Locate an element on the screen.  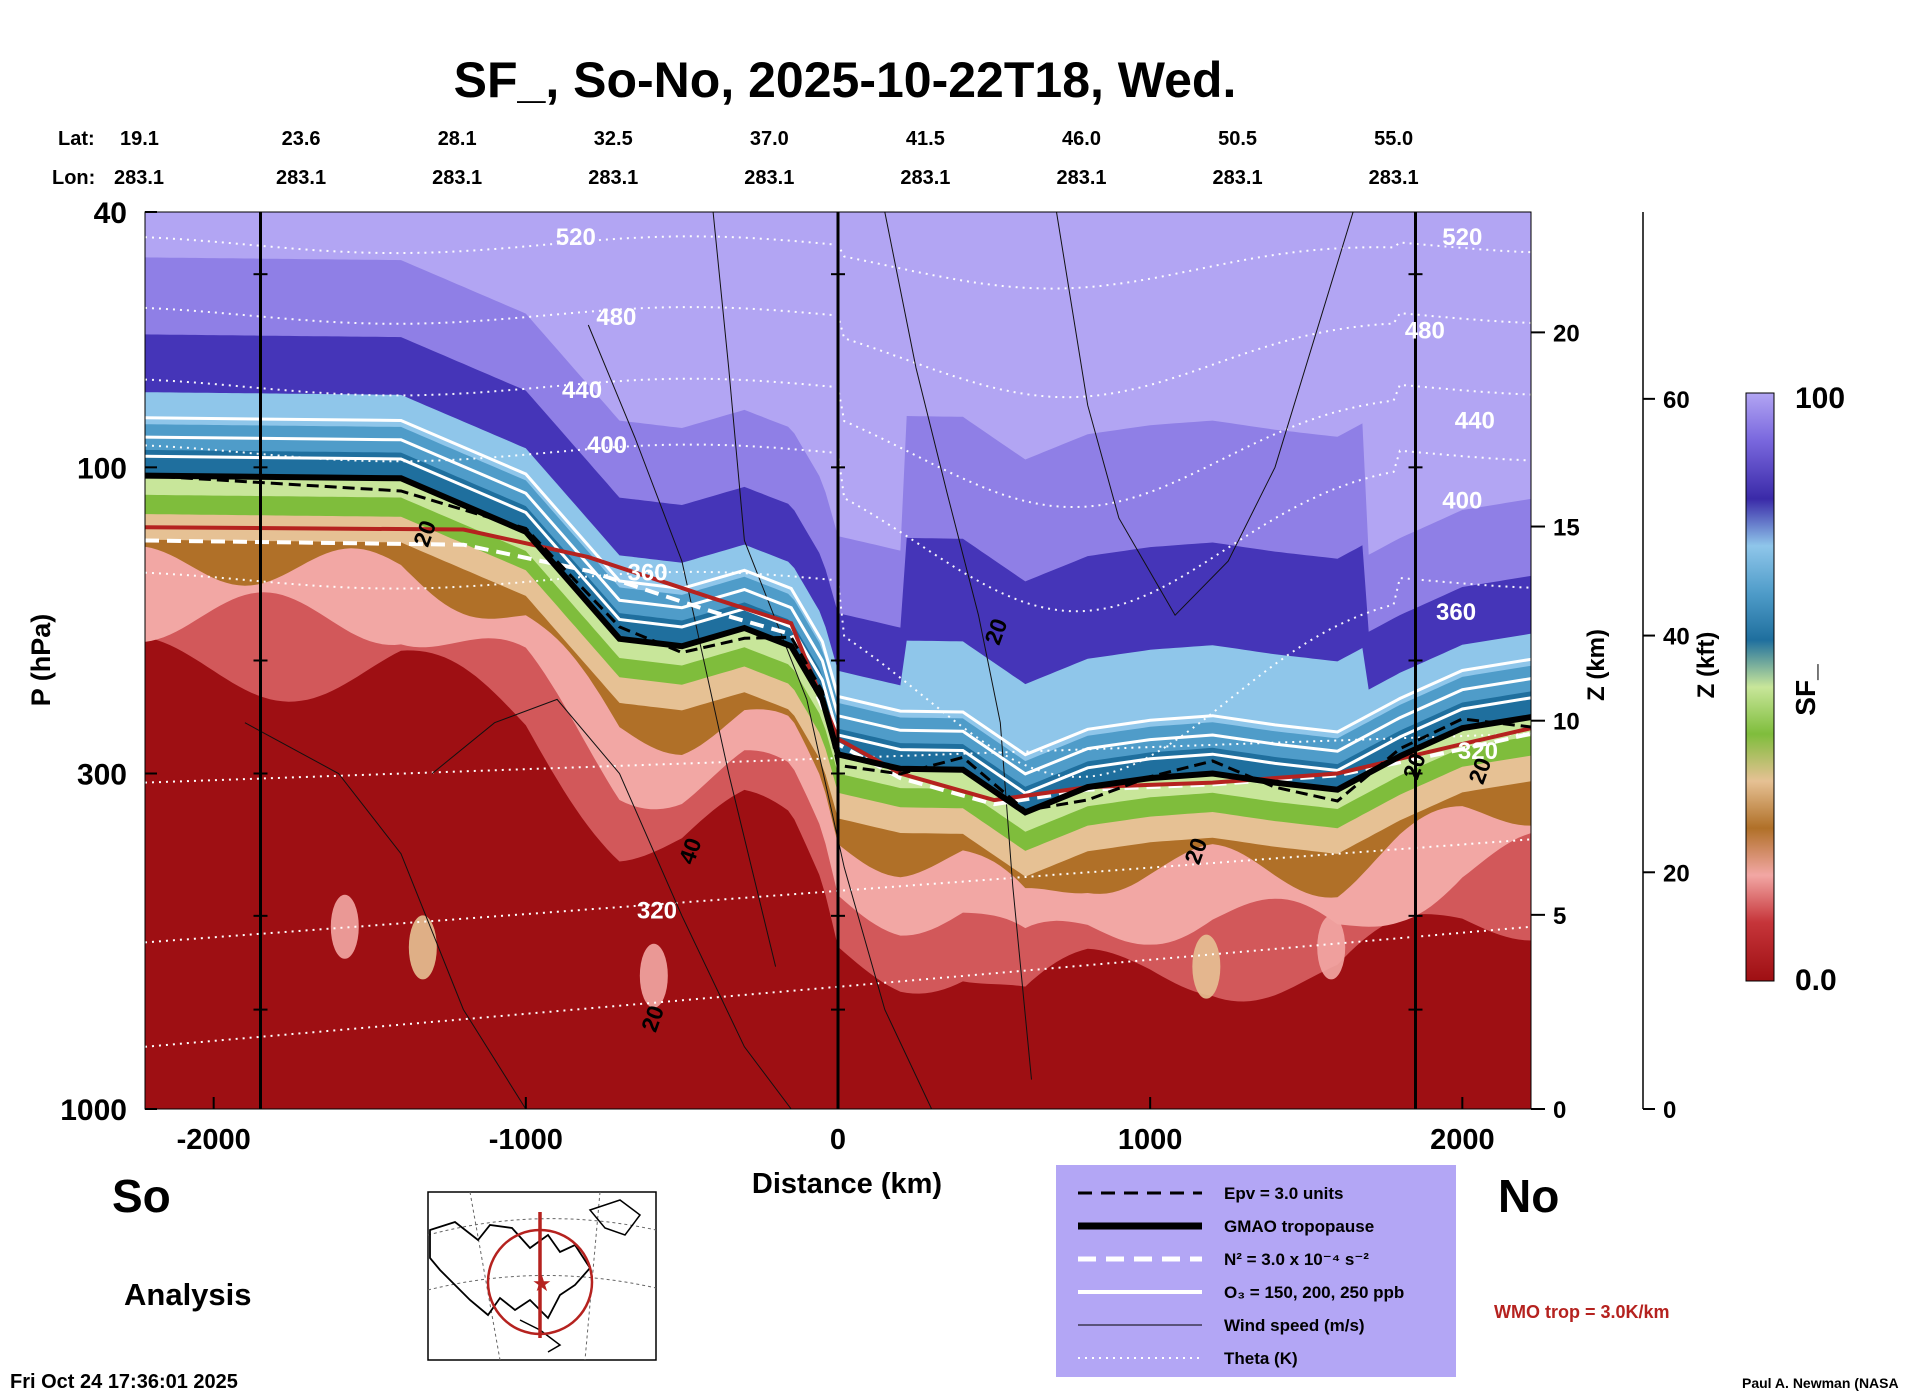
inset-map: ★ is located at coordinates (542, 1276).